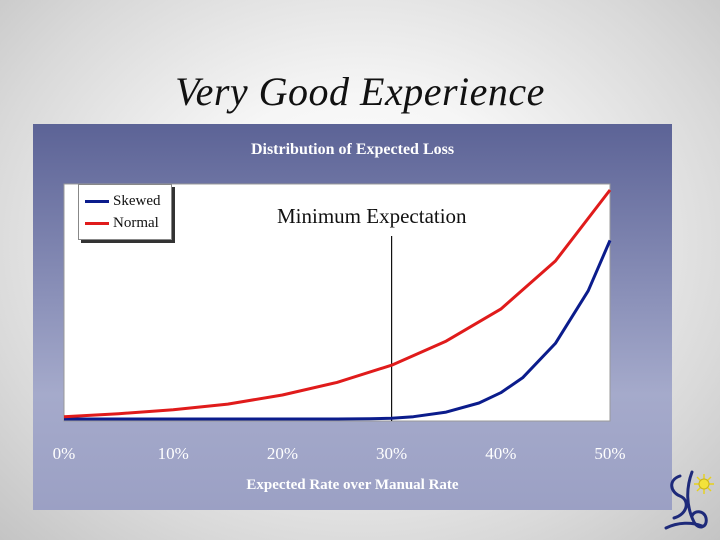  I want to click on chart-legend: Skewed Normal, so click(125, 212).